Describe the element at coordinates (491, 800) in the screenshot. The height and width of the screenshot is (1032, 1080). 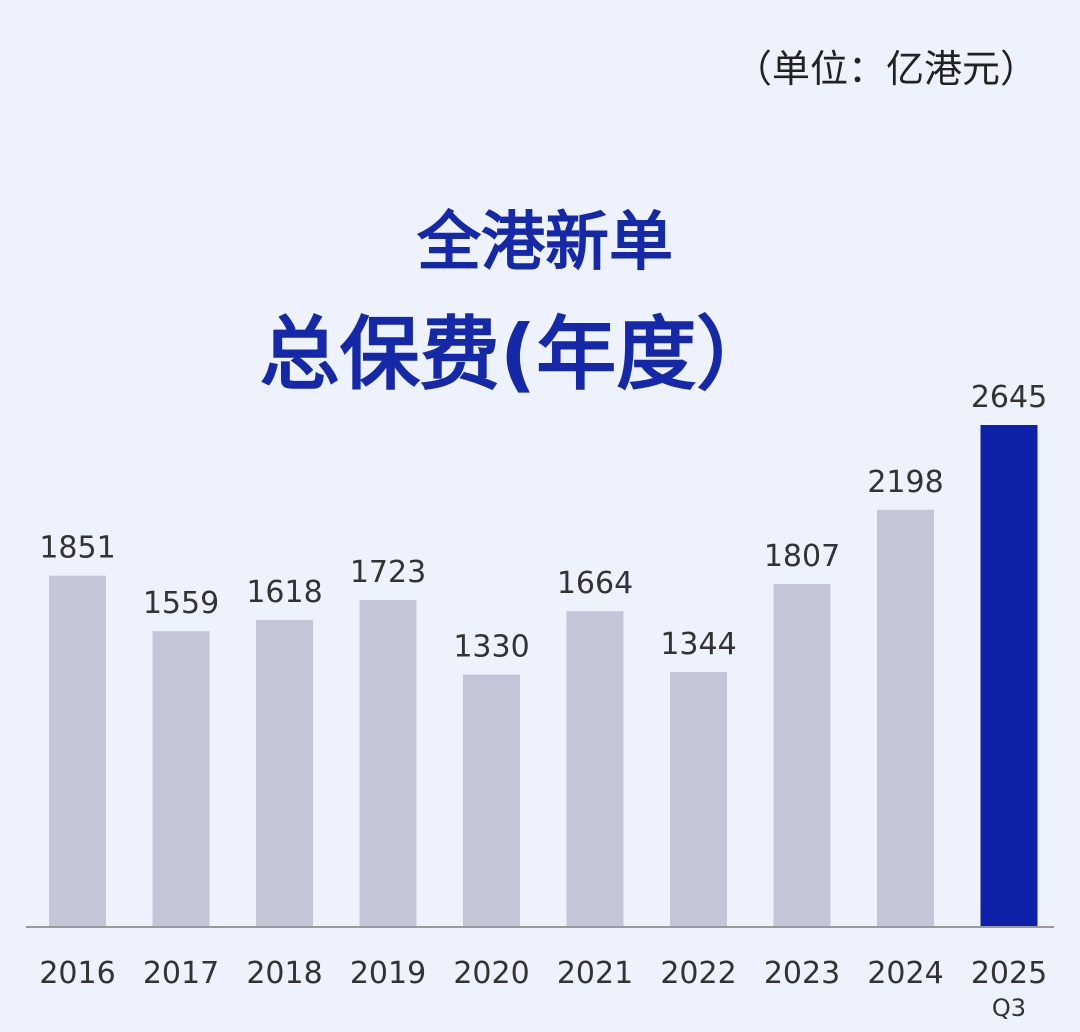
I see `bar-2020` at that location.